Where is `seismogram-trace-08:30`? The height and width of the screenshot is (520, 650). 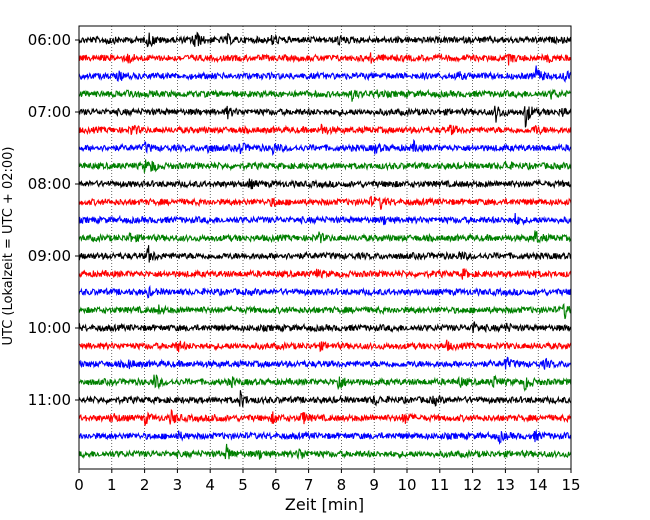
seismogram-trace-08:30 is located at coordinates (325, 219).